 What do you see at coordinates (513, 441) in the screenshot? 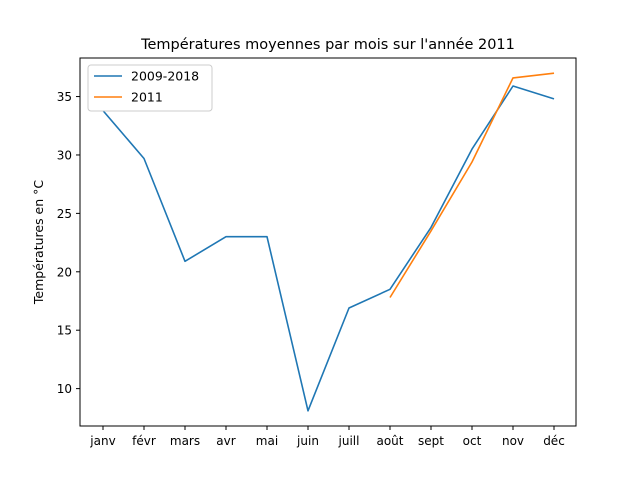
I see `x-tick-label: nov` at bounding box center [513, 441].